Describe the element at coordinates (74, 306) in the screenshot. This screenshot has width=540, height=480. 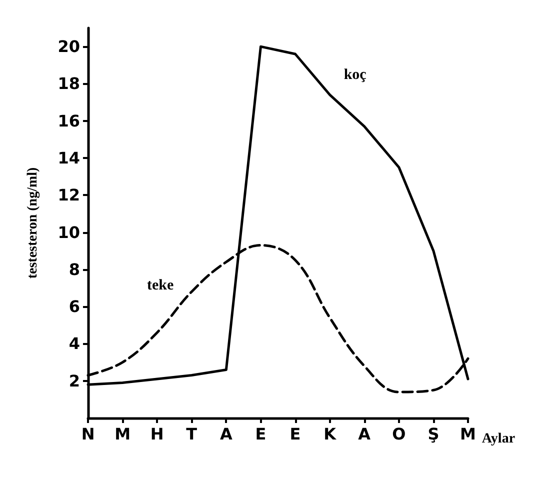
I see `y-tick-label: 6` at that location.